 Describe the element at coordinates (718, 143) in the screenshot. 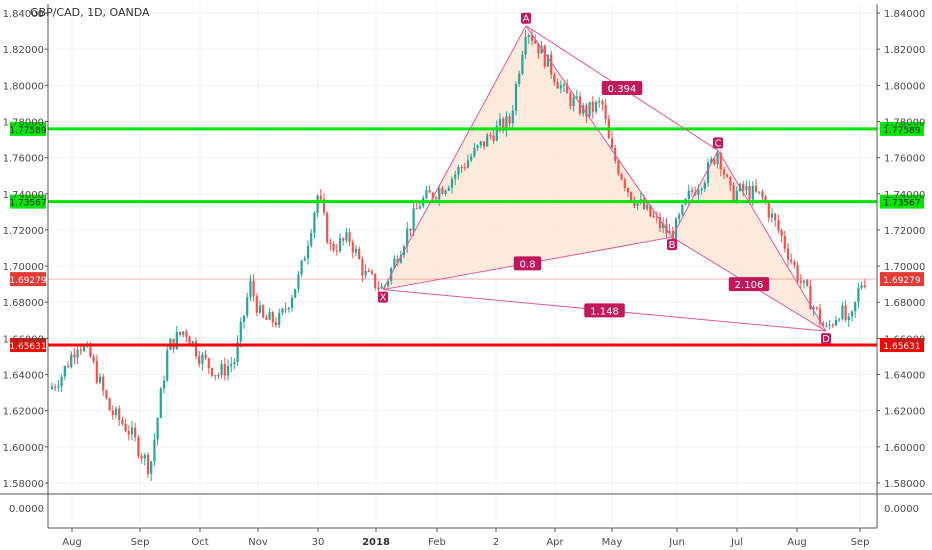

I see `pattern-point-label: C` at that location.